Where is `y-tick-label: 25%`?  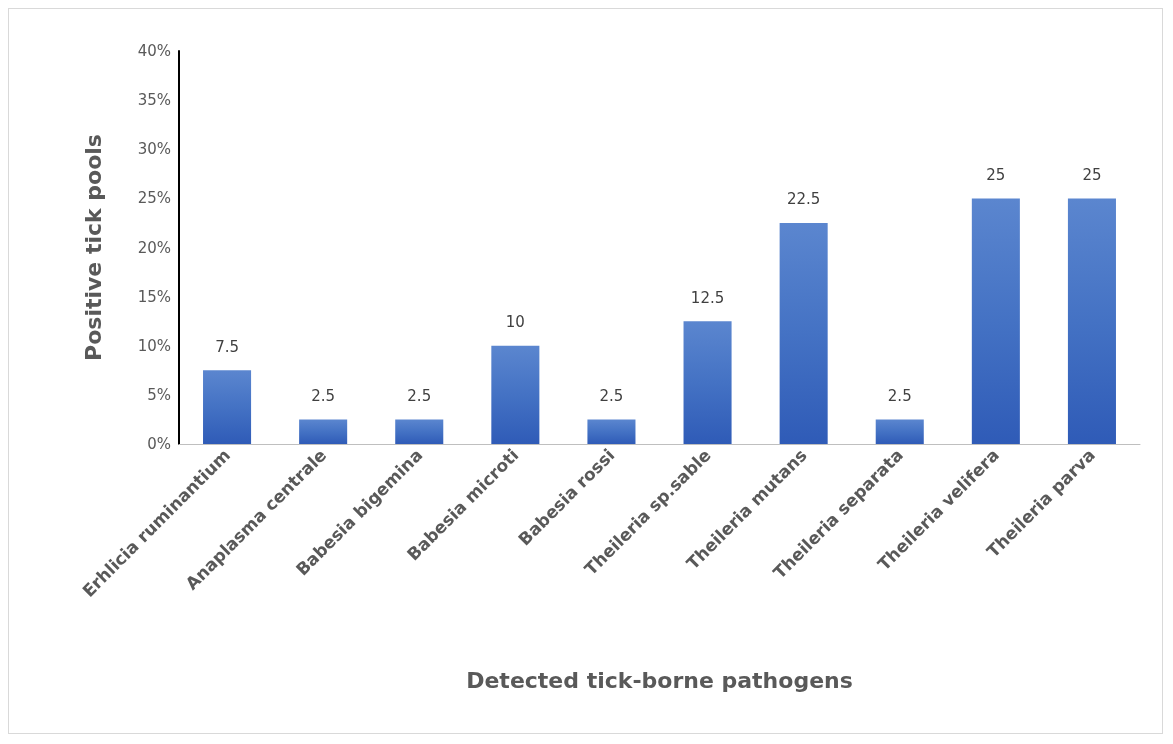
y-tick-label: 25% is located at coordinates (154, 198).